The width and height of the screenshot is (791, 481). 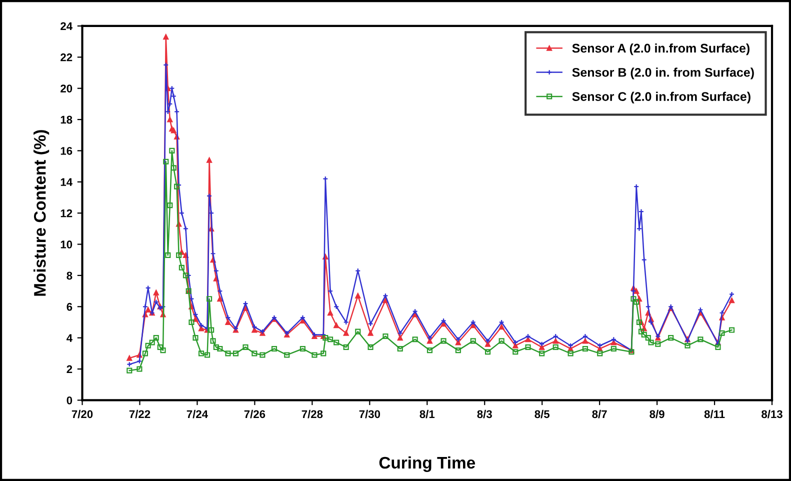 I want to click on x-tick-label: 8/7, so click(x=599, y=414).